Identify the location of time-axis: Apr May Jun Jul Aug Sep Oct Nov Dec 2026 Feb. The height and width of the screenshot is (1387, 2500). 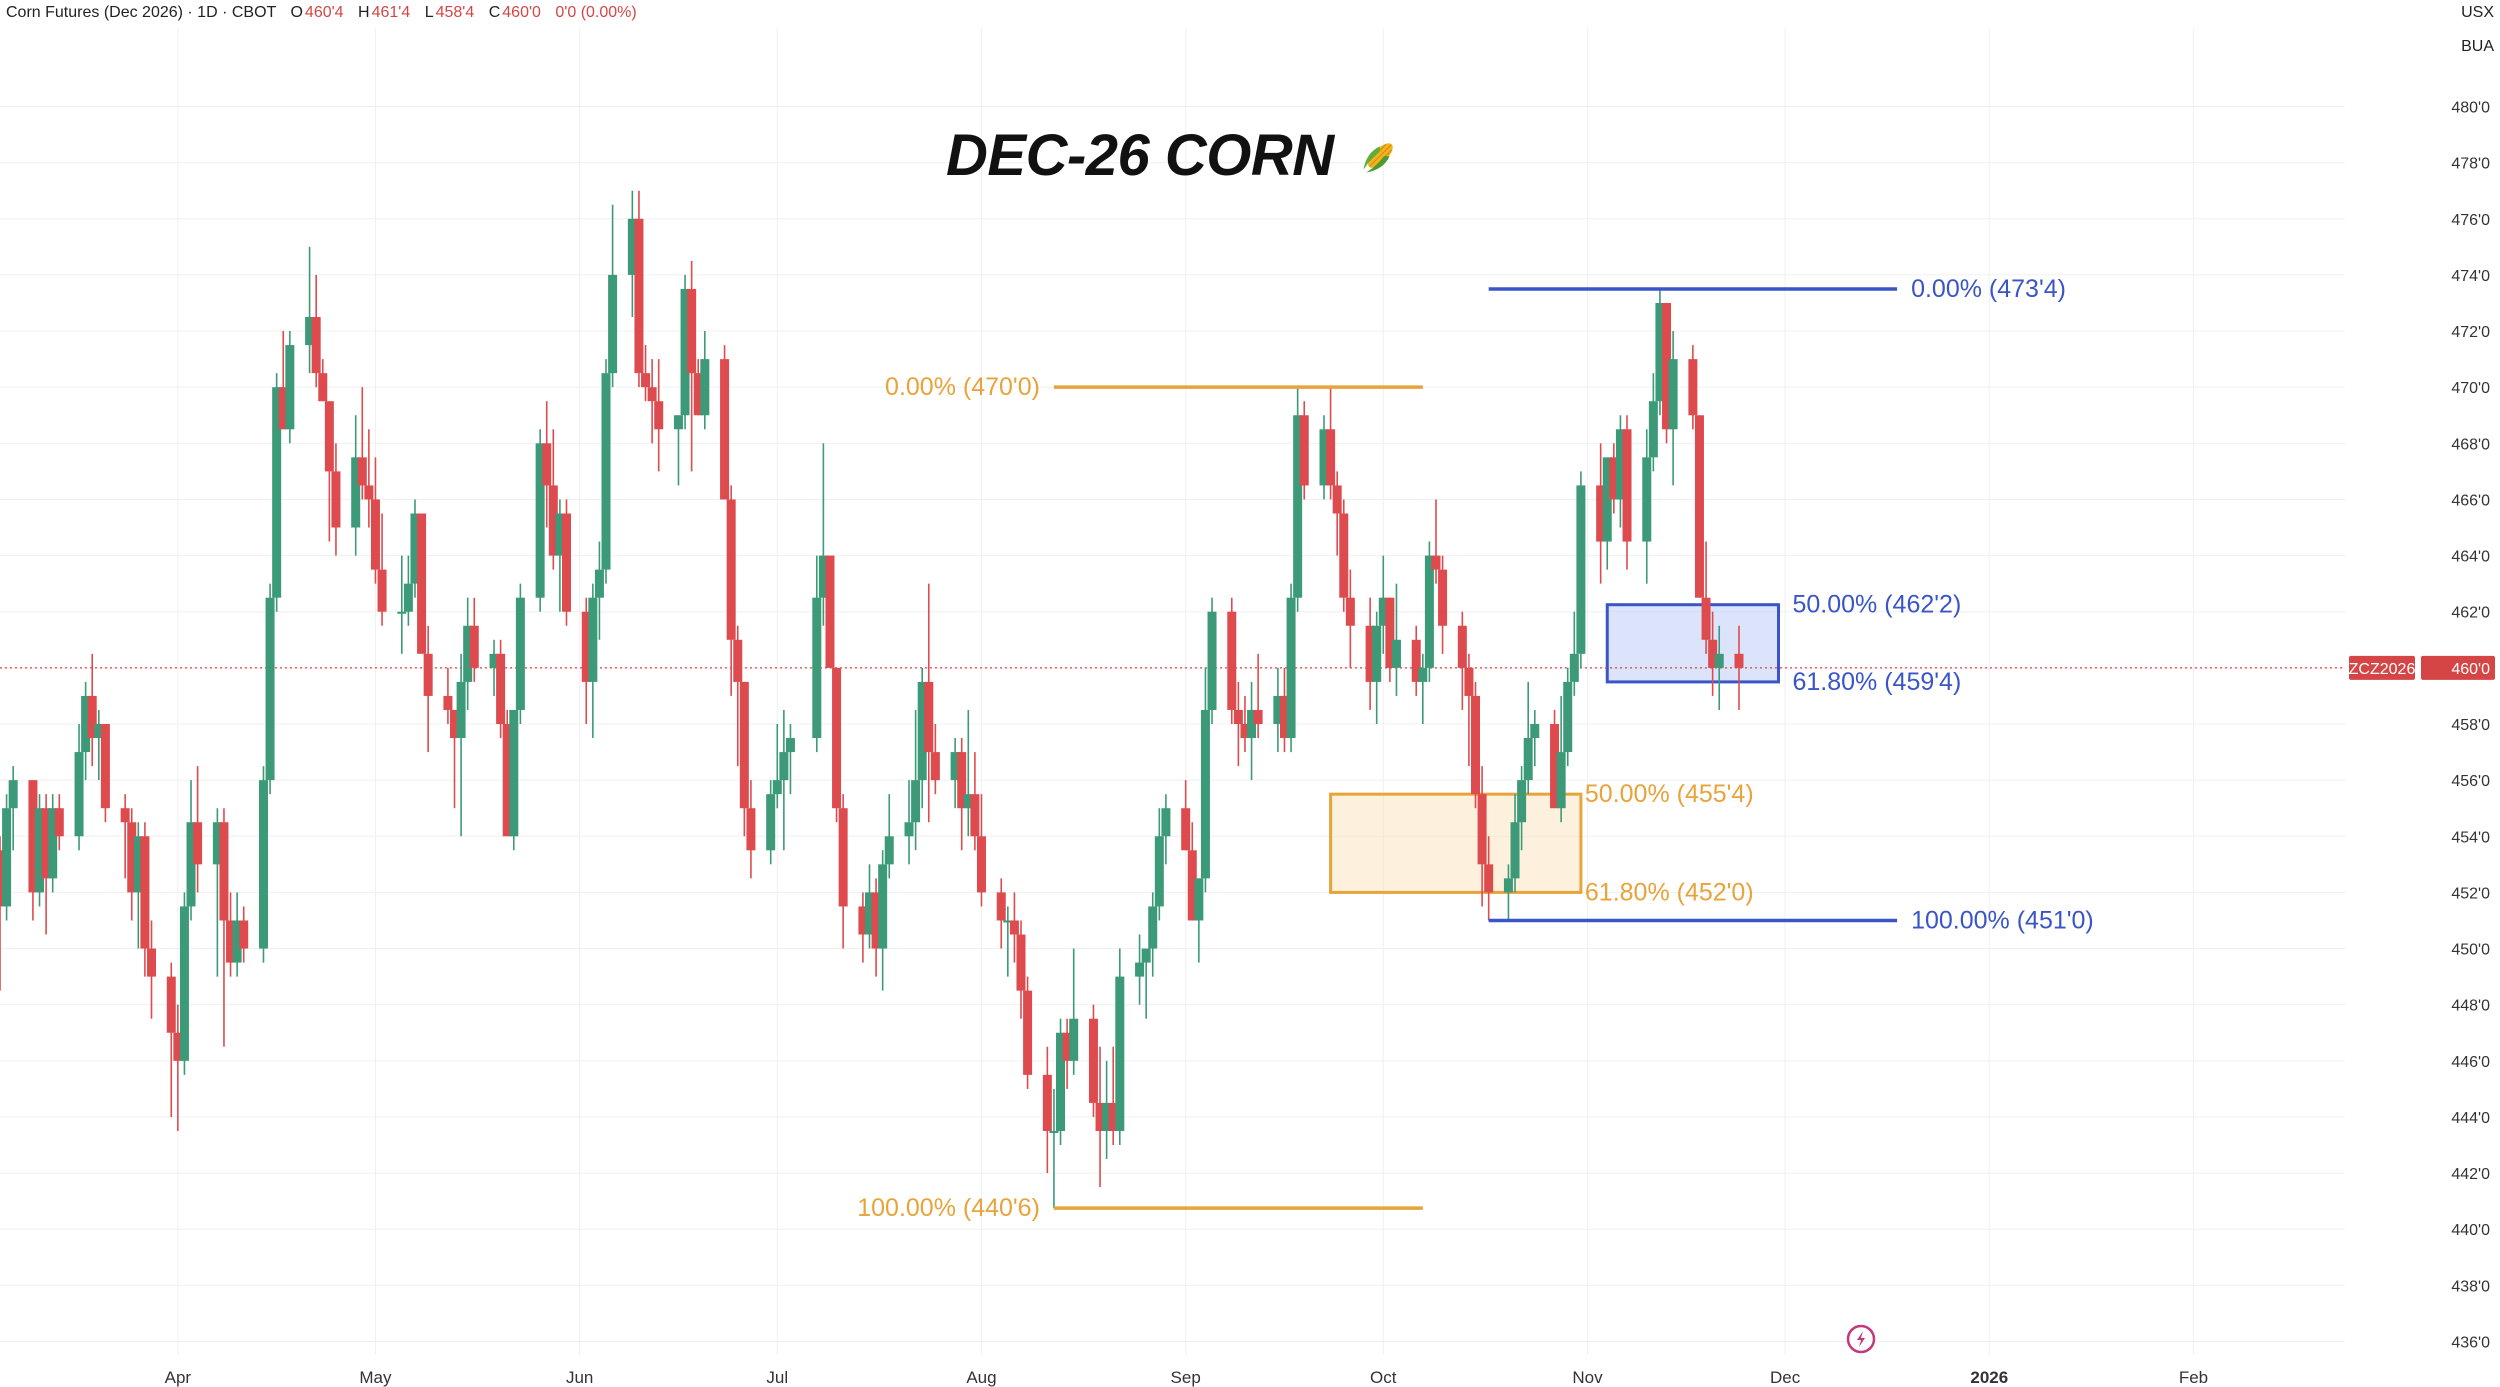
(1187, 1377).